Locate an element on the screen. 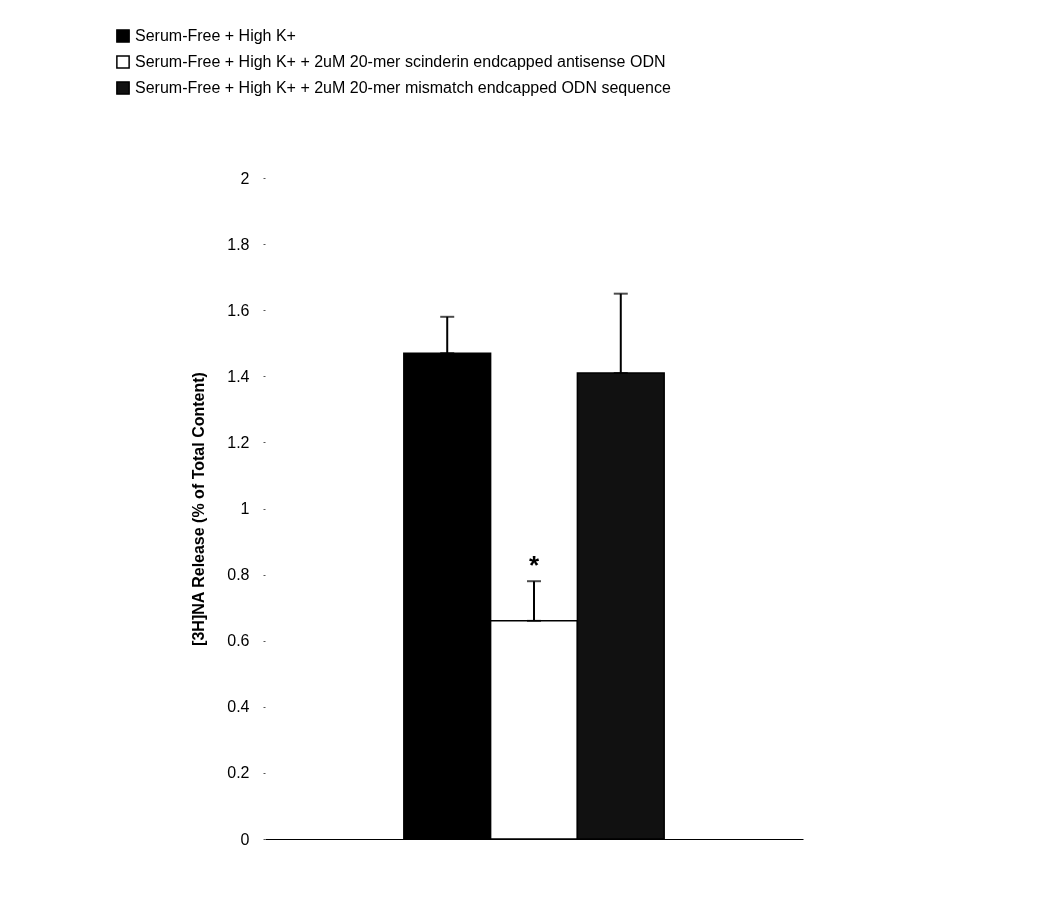  y-tick-label: 0.6 is located at coordinates (238, 641).